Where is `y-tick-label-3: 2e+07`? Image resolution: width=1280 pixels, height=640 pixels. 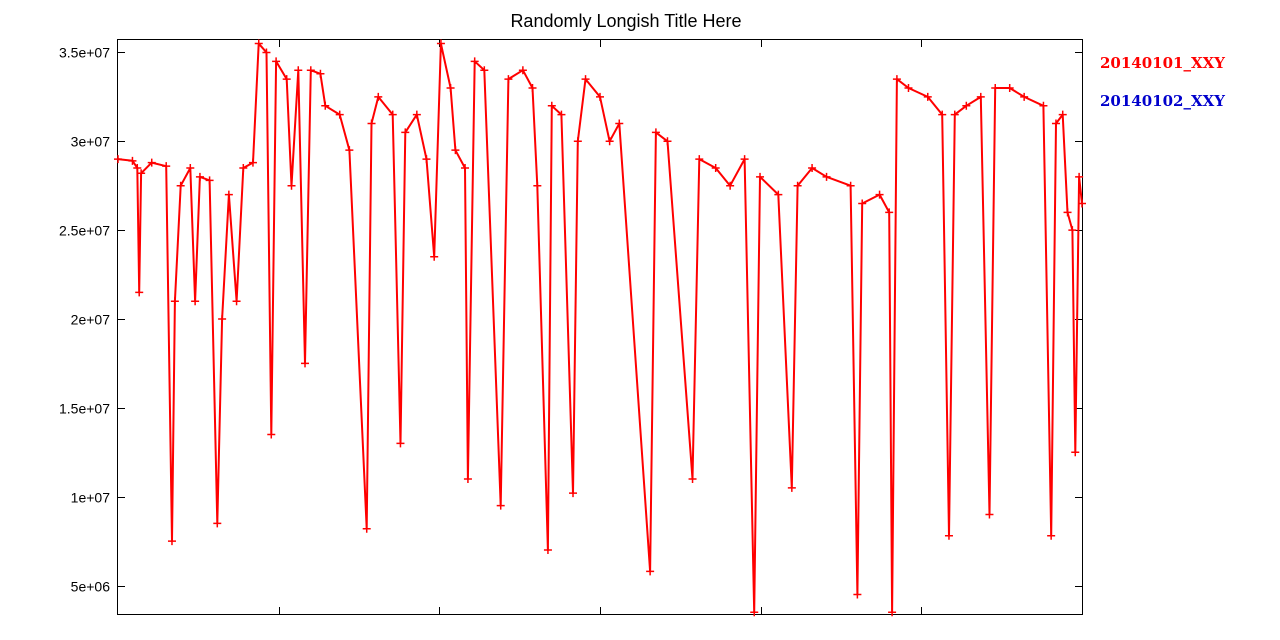
y-tick-label-3: 2e+07 is located at coordinates (91, 320).